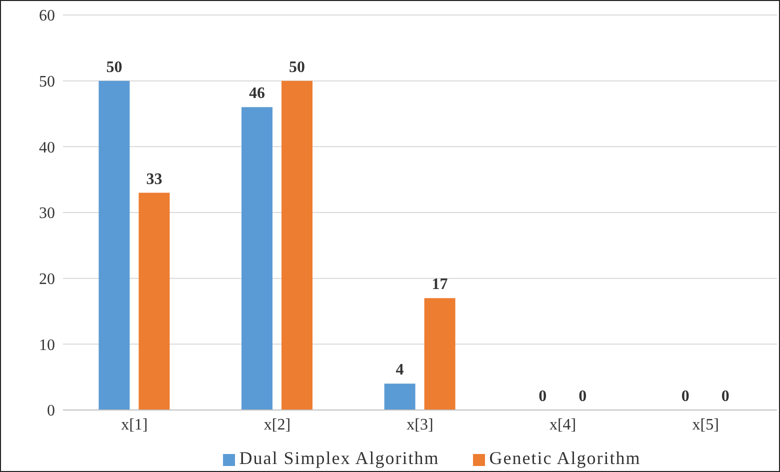 The width and height of the screenshot is (780, 472). Describe the element at coordinates (277, 425) in the screenshot. I see `x-tick-label: x[2]` at that location.